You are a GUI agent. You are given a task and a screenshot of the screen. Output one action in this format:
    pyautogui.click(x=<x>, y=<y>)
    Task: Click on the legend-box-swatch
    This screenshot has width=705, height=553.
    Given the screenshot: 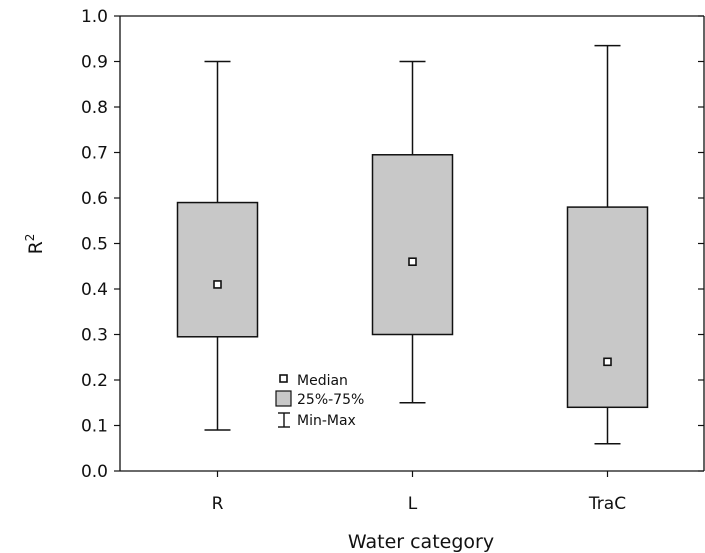 What is the action you would take?
    pyautogui.click(x=283, y=398)
    